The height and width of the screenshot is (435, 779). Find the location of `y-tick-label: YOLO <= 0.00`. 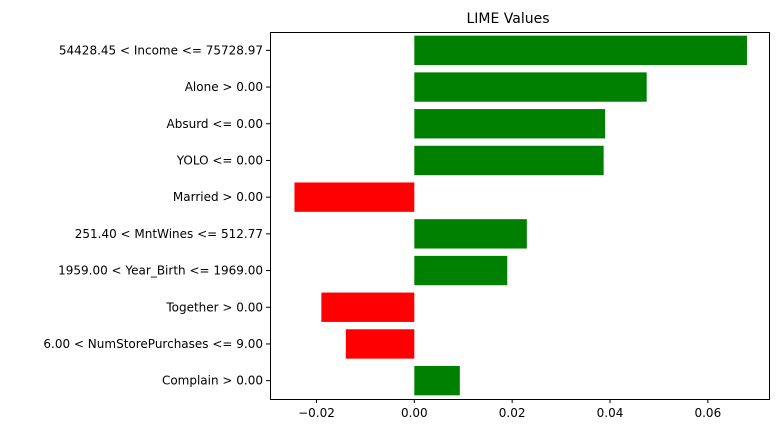

y-tick-label: YOLO <= 0.00 is located at coordinates (219, 160).